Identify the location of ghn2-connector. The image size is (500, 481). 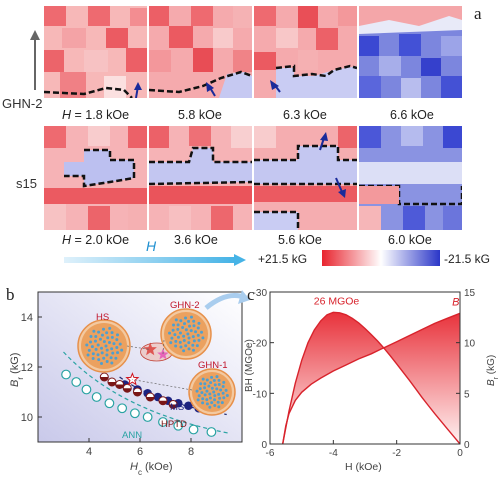
(163, 347).